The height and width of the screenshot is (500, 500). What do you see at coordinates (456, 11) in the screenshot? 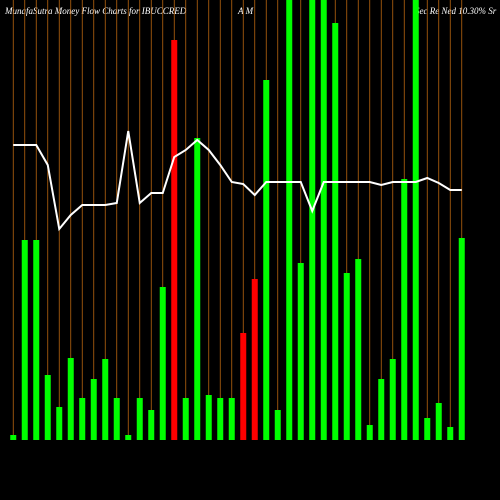
I see `annotation: Sec Re Ned 10.30% Sr` at bounding box center [456, 11].